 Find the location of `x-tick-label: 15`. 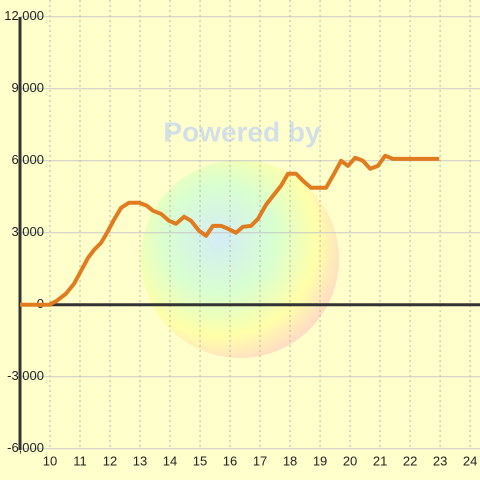

x-tick-label: 15 is located at coordinates (200, 460).